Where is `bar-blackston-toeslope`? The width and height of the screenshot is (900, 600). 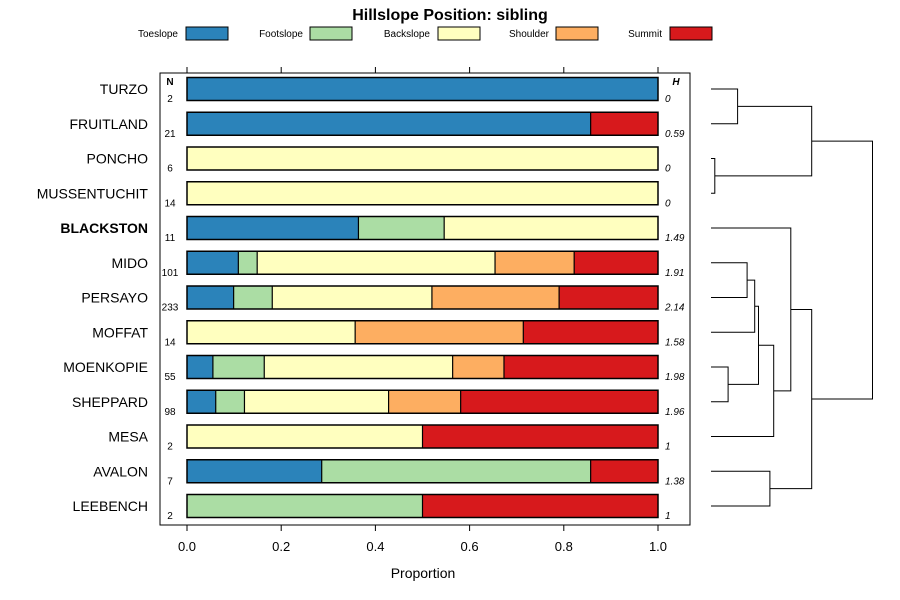
bar-blackston-toeslope is located at coordinates (273, 228).